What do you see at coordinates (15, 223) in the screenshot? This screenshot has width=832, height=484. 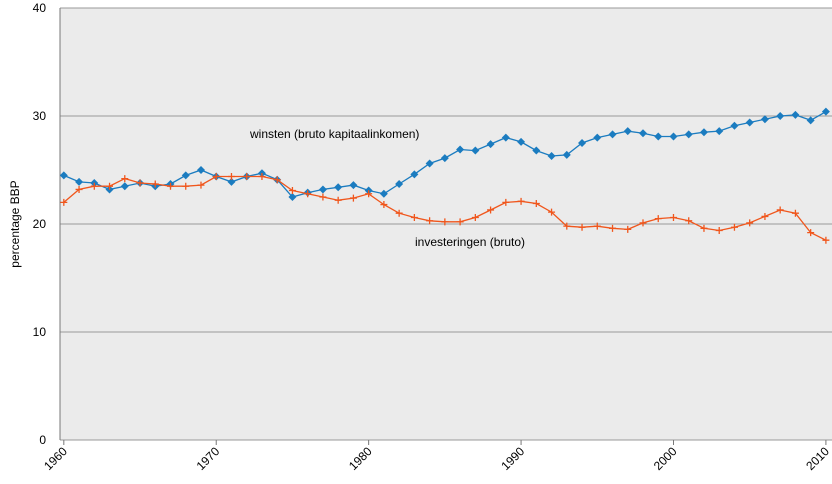 I see `y-axis-label: percentage BBP` at bounding box center [15, 223].